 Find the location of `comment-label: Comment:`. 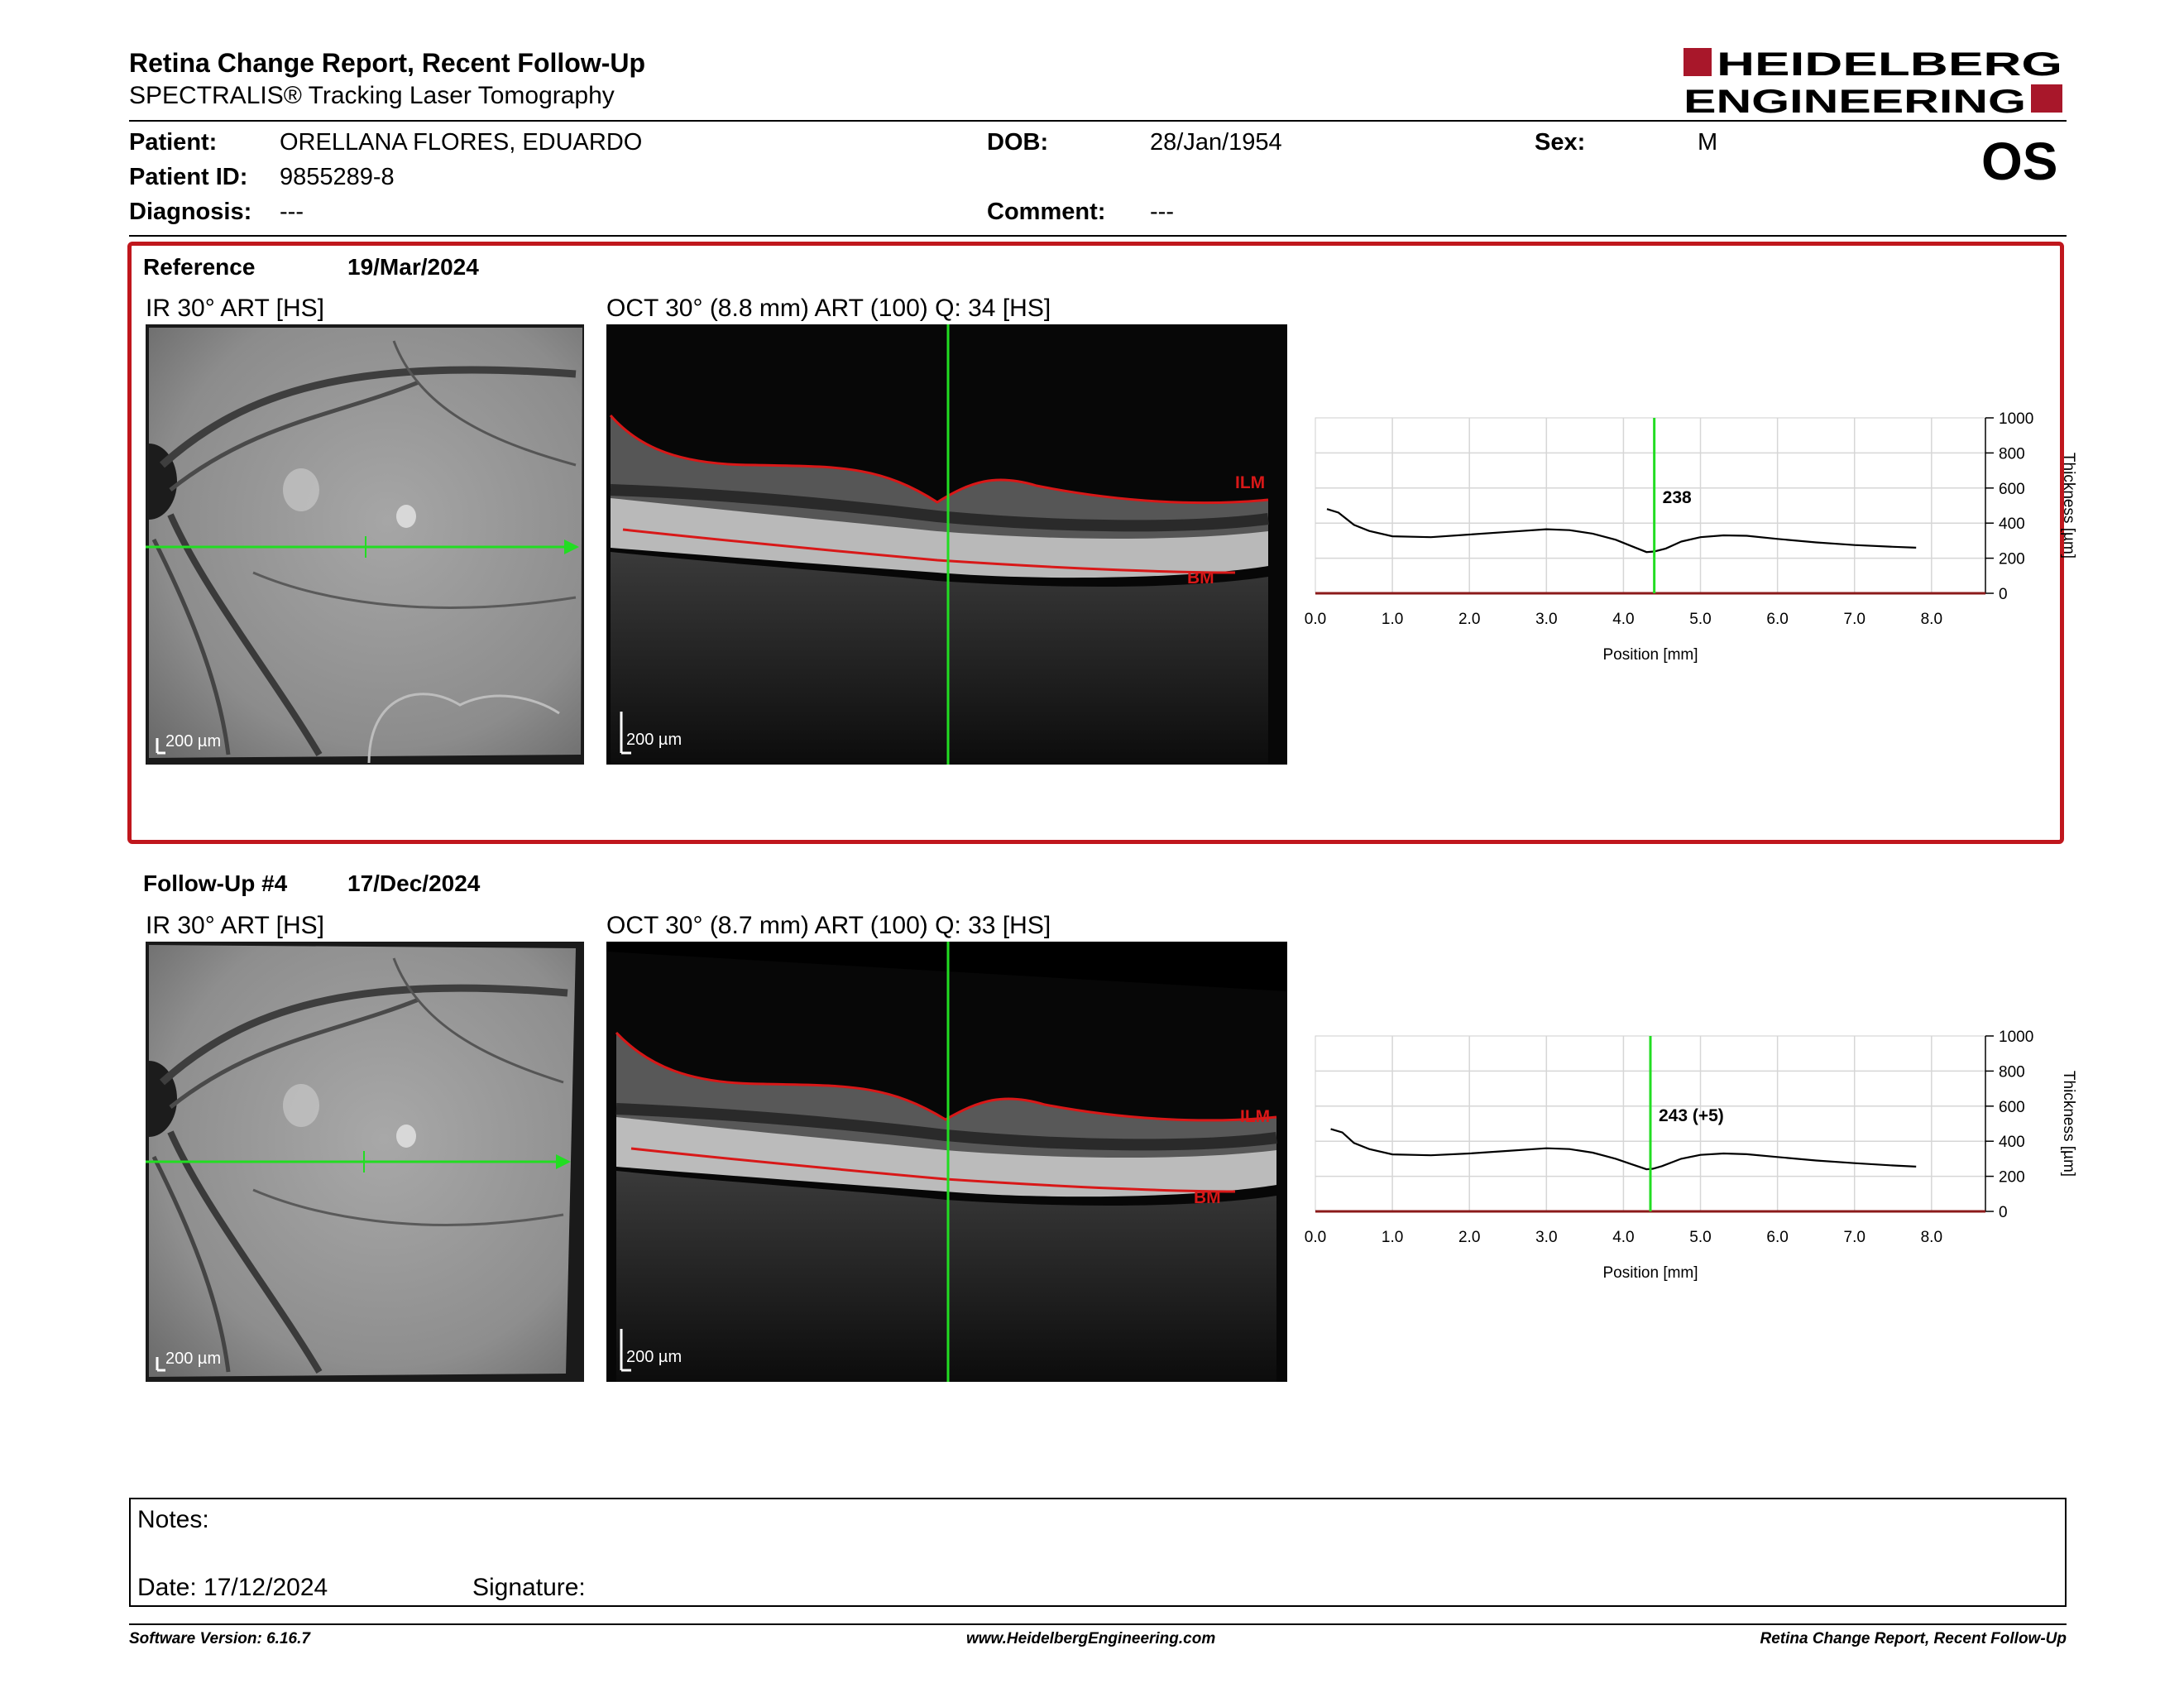

comment-label: Comment: is located at coordinates (1046, 212).